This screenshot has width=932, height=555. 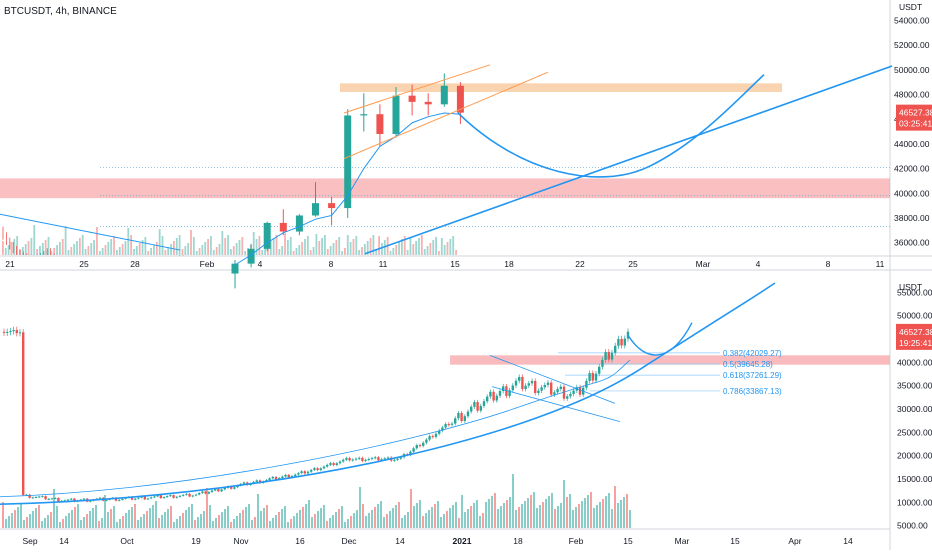 I want to click on time-tick-label: Feb, so click(x=576, y=541).